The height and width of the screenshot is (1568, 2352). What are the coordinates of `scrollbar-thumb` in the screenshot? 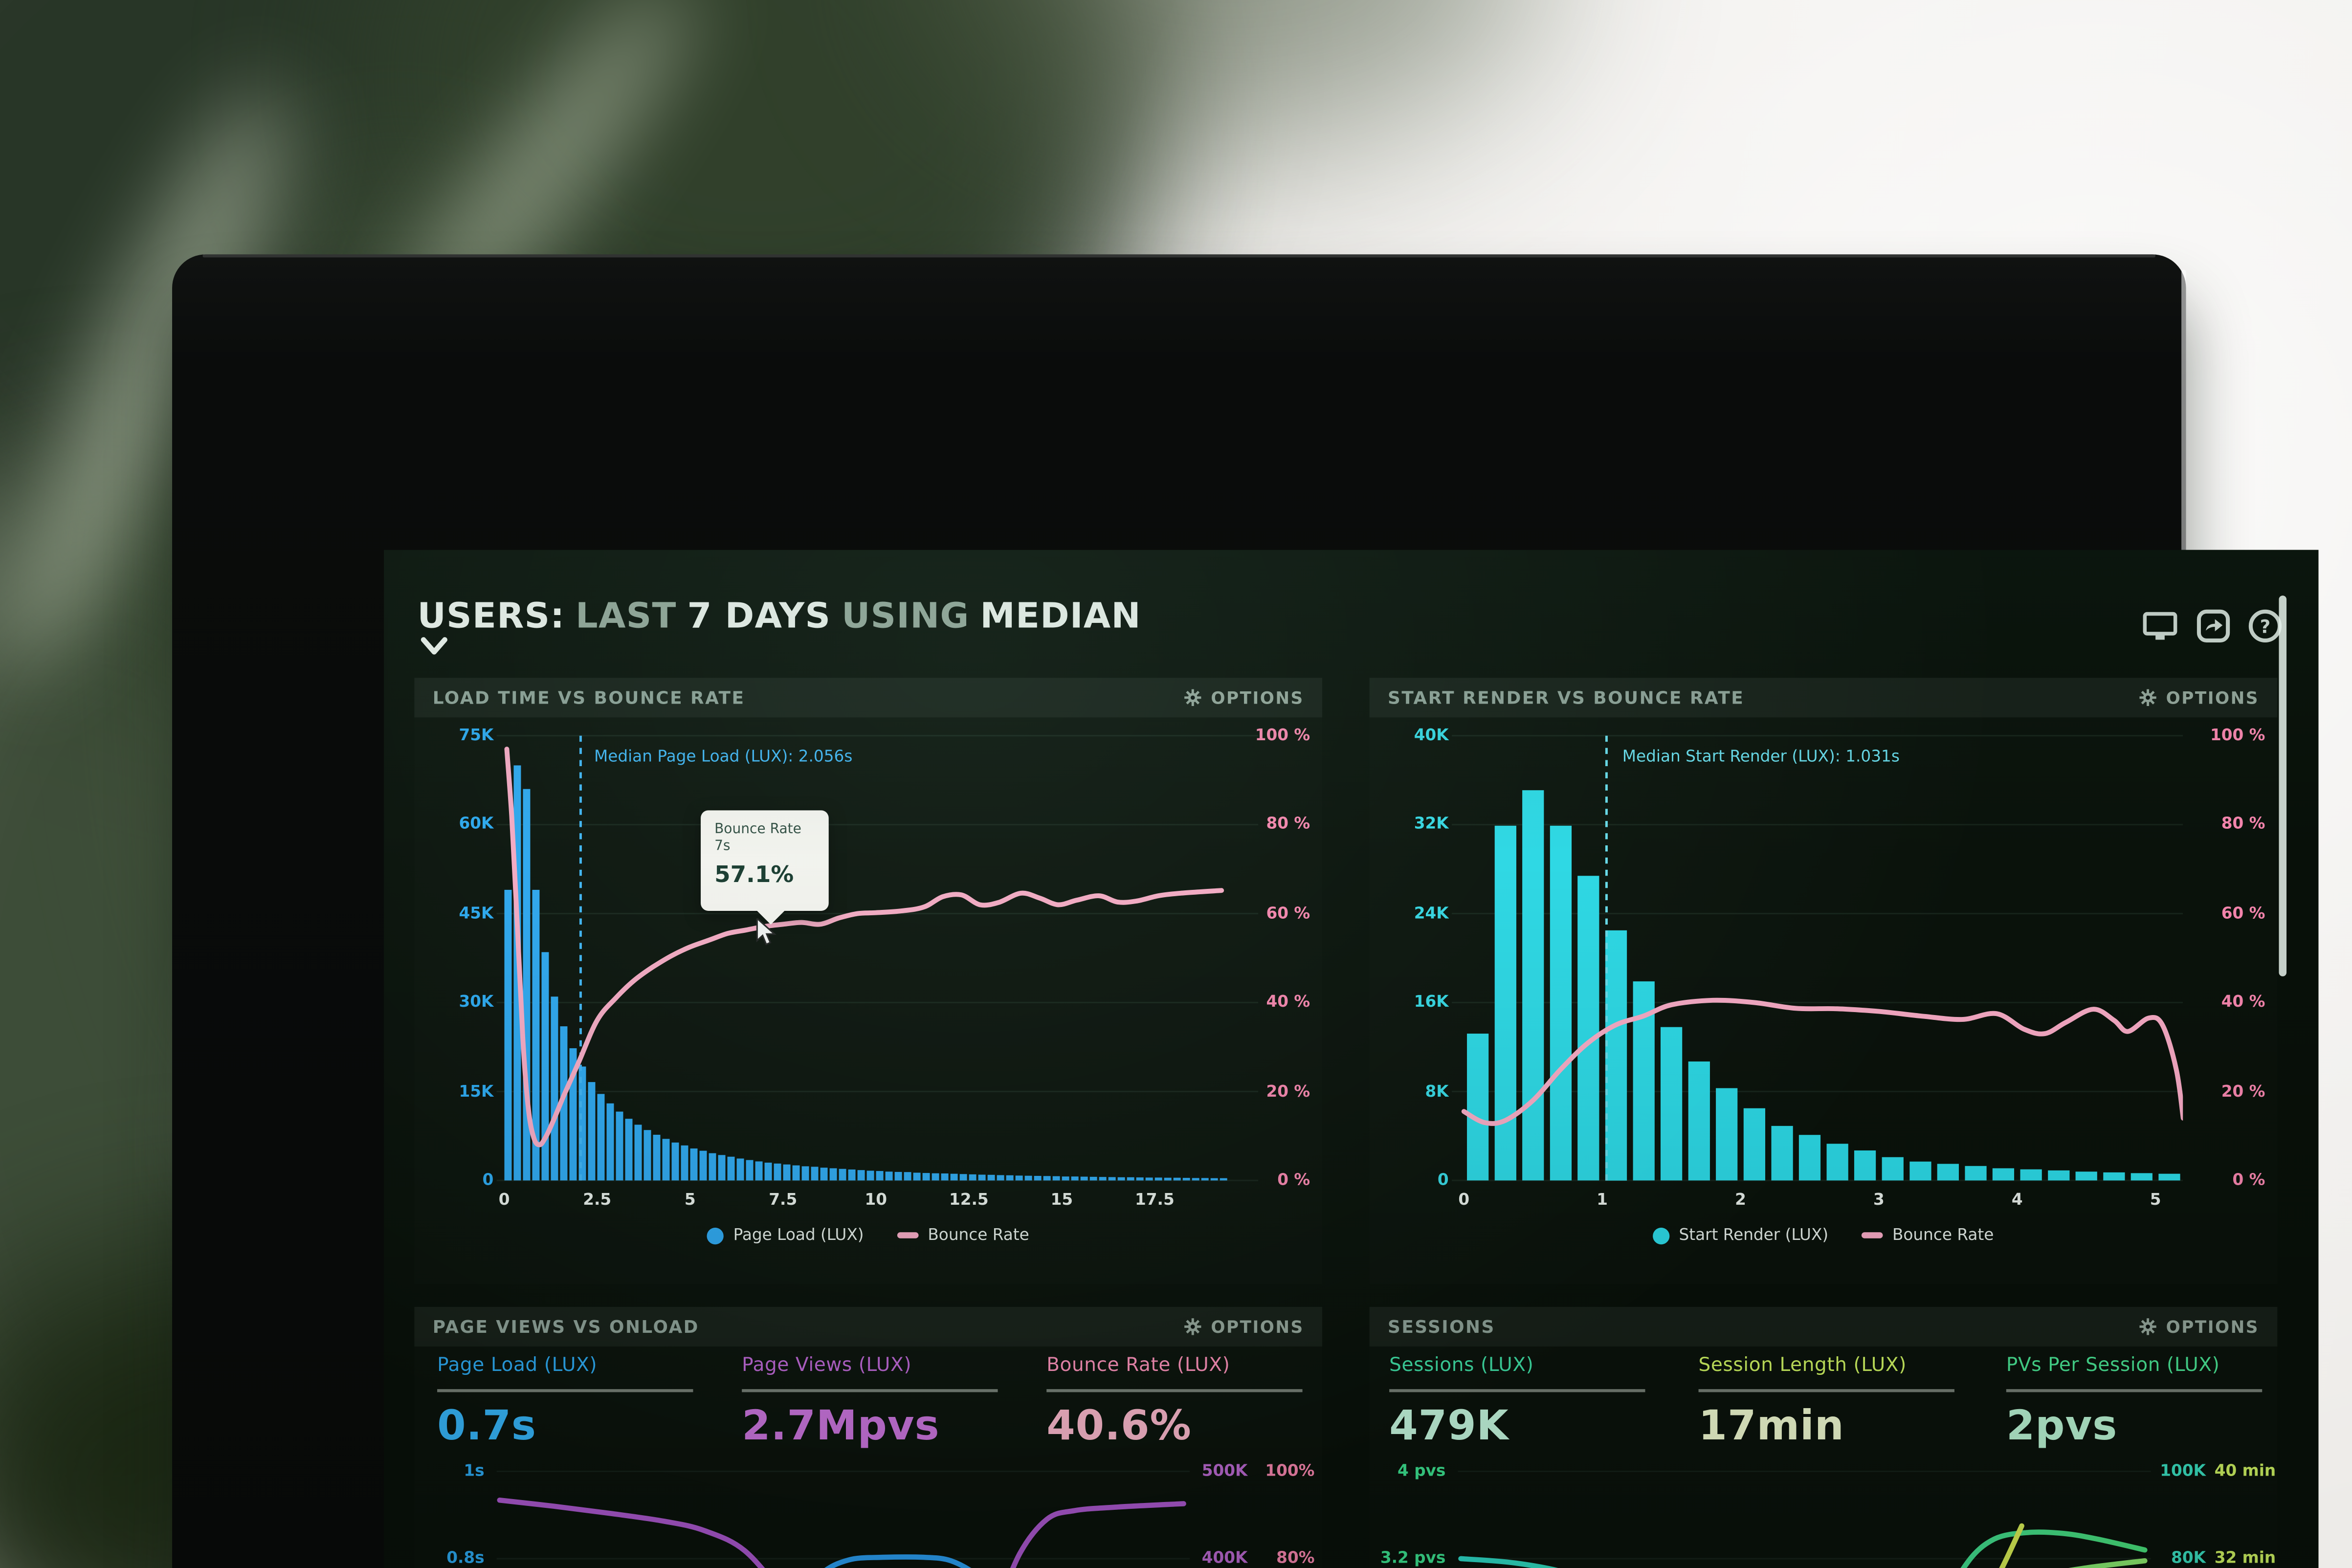 It's located at (2283, 786).